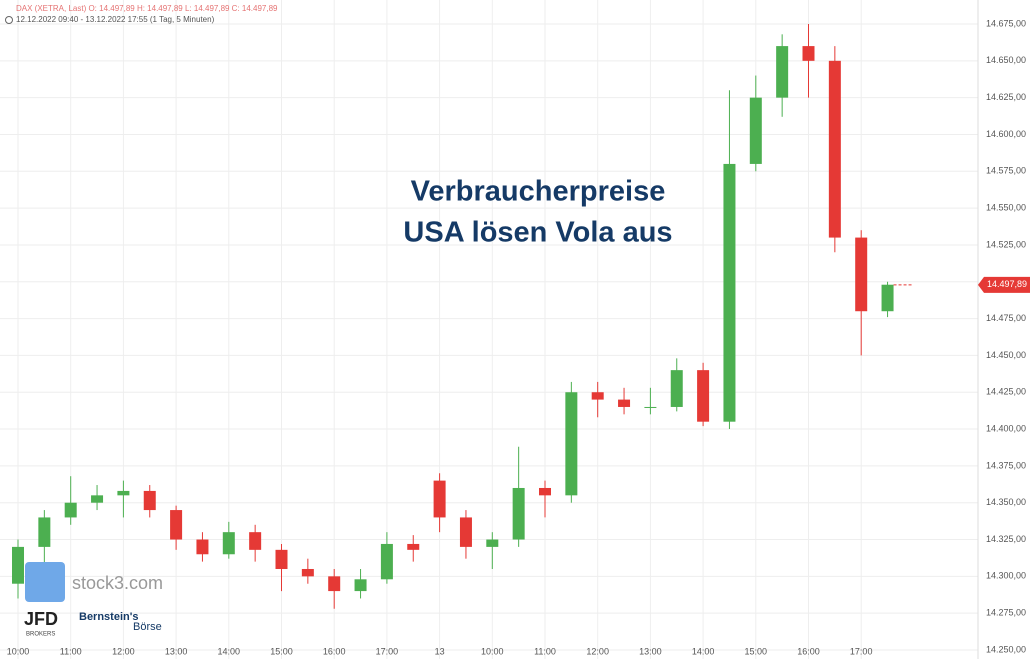 The height and width of the screenshot is (664, 1030). I want to click on logo-icon, so click(45, 582).